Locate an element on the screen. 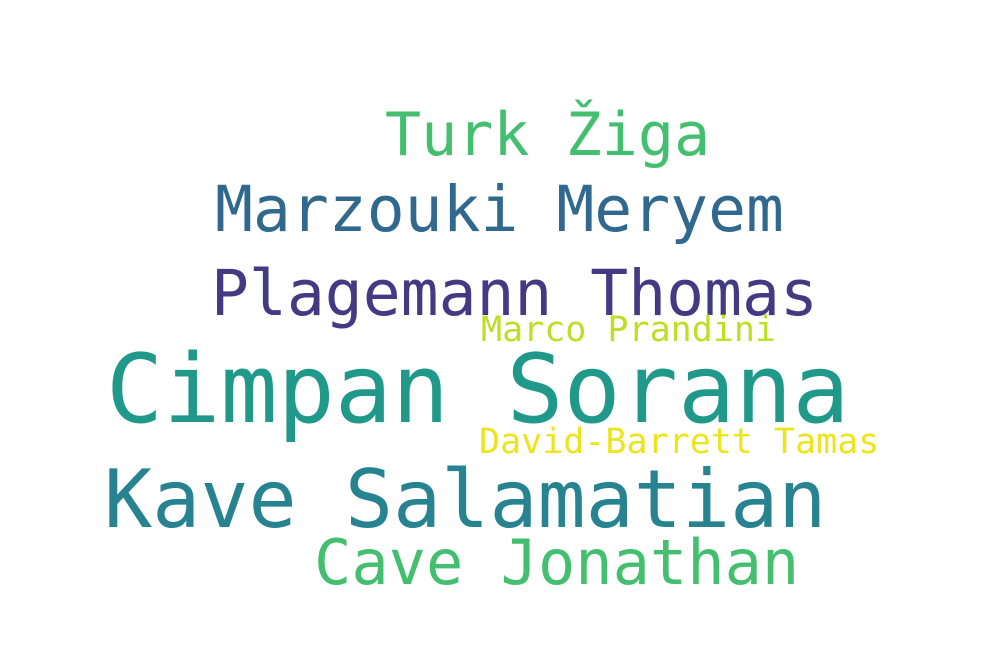 The height and width of the screenshot is (648, 1004). word-turk-ziga: Turk Žiga is located at coordinates (548, 135).